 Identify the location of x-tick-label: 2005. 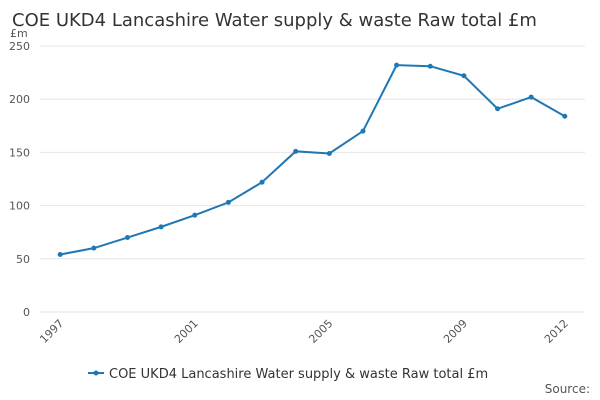
(320, 331).